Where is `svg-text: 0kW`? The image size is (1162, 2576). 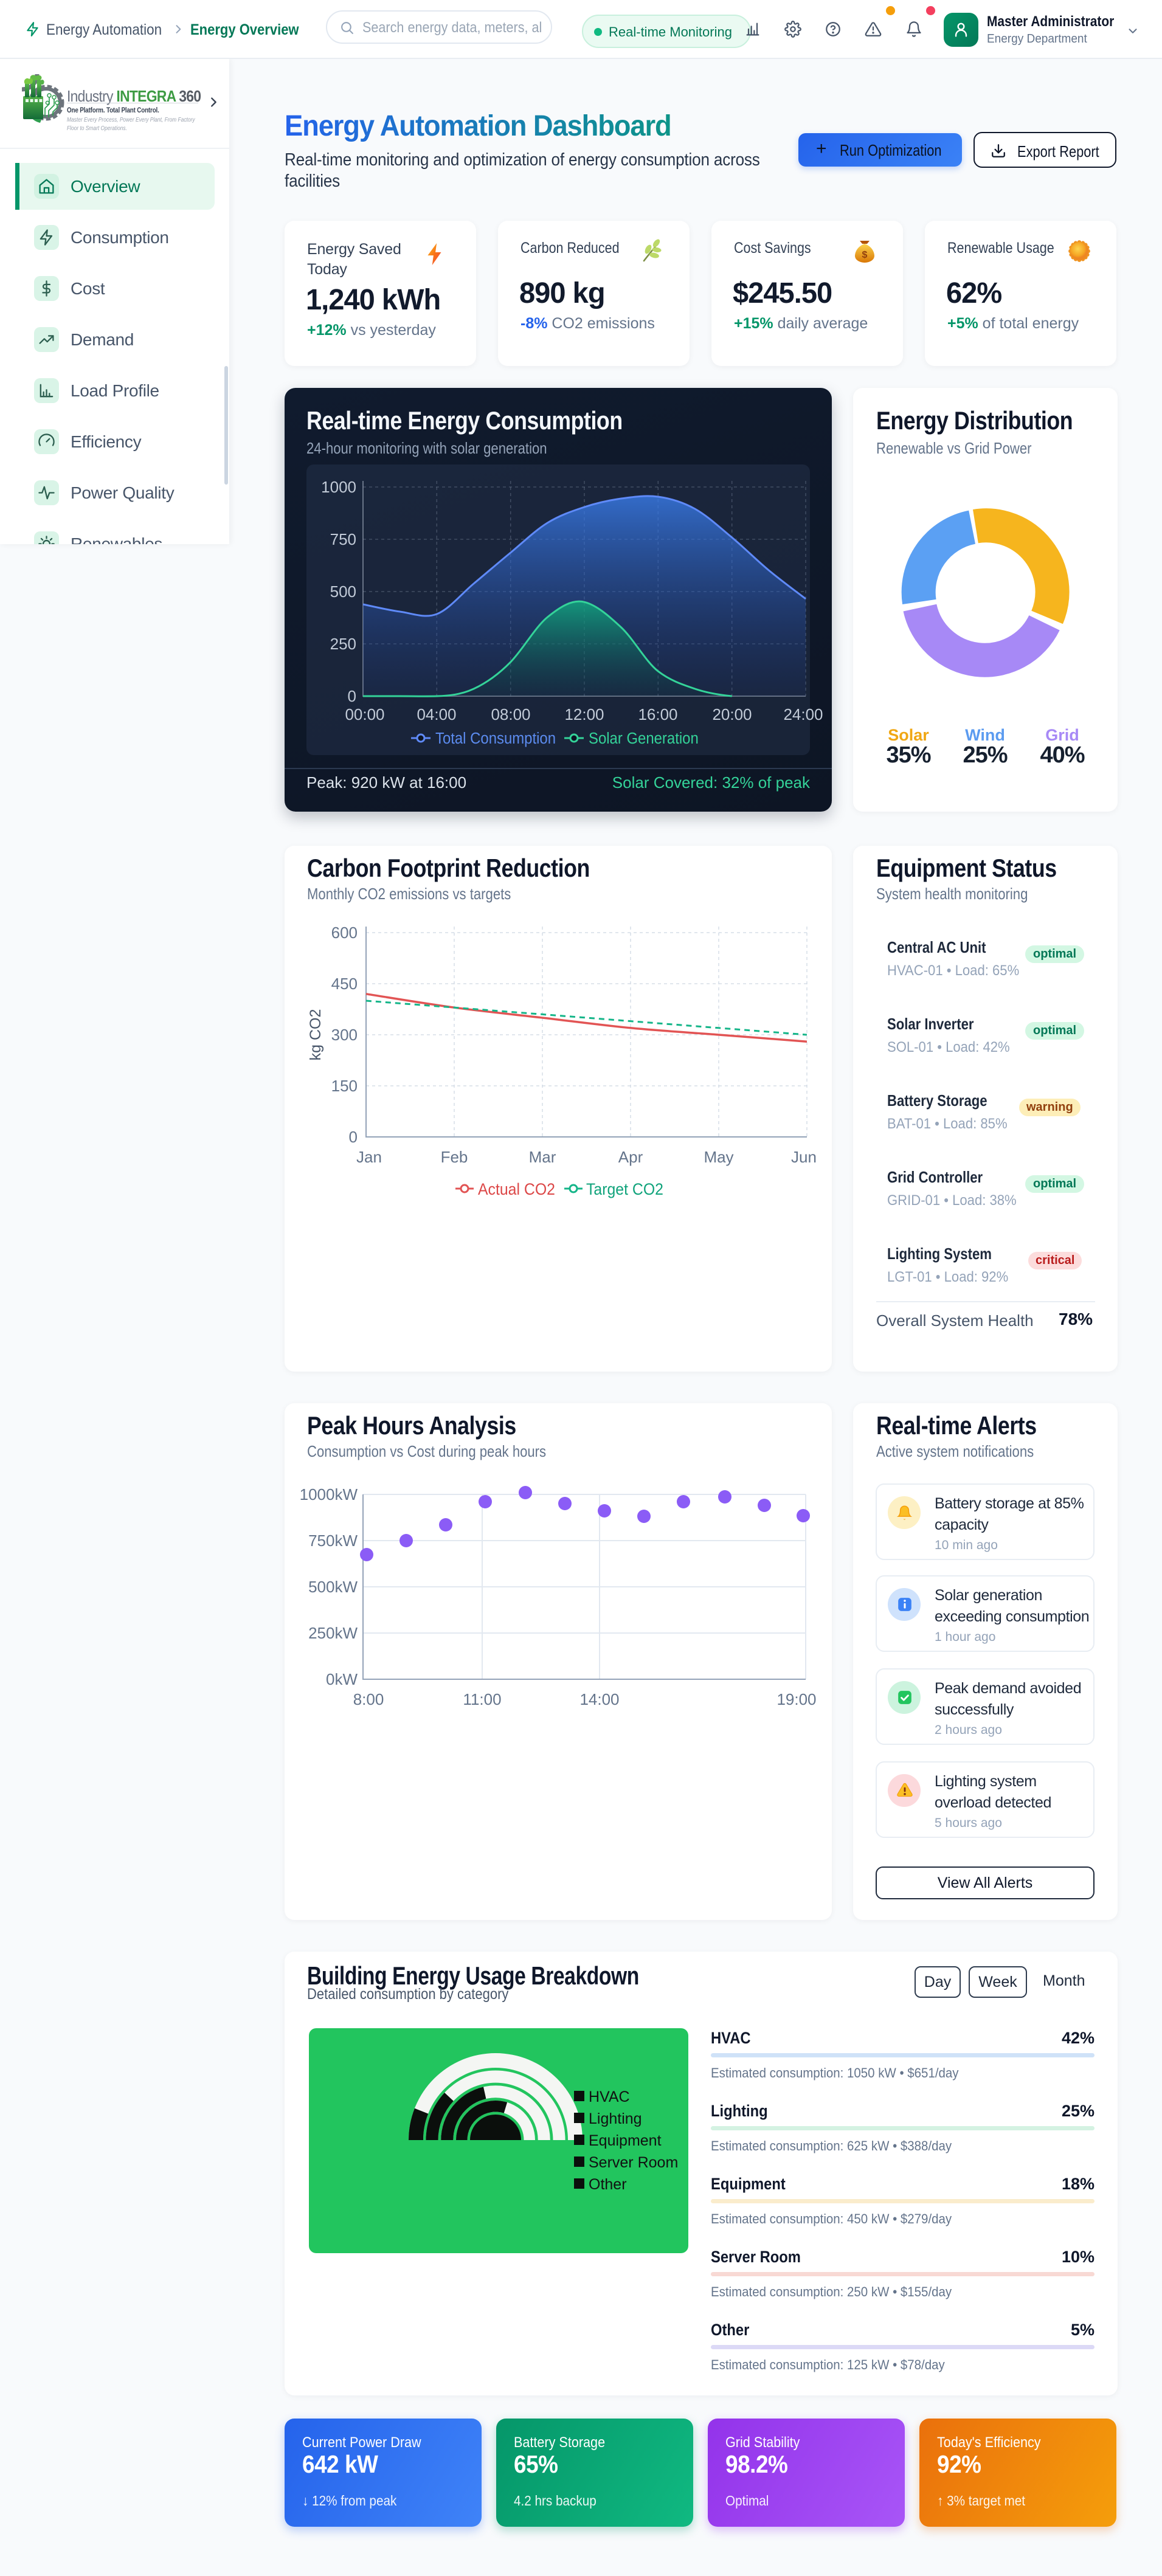
svg-text: 0kW is located at coordinates (342, 1679).